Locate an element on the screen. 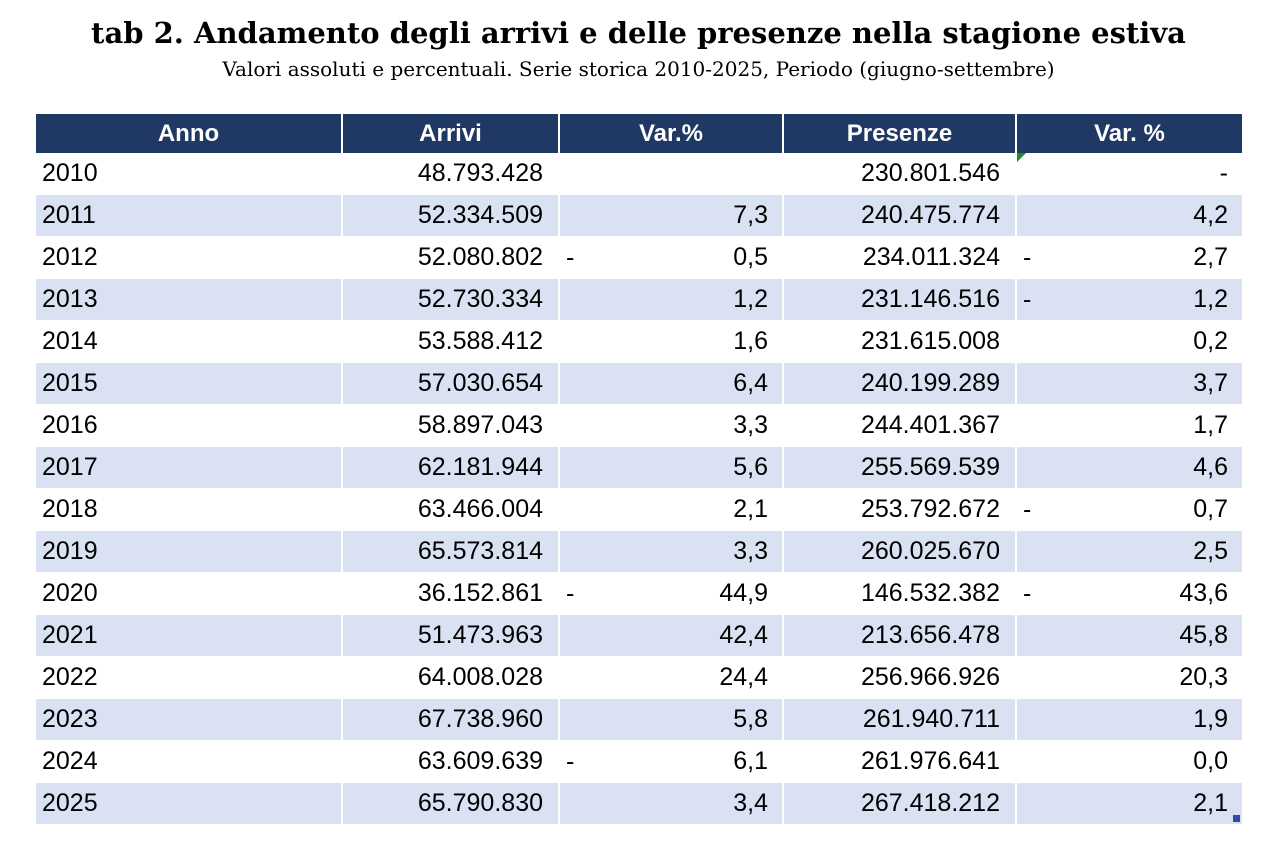  cell-presenze: 256.966.926 is located at coordinates (900, 678).